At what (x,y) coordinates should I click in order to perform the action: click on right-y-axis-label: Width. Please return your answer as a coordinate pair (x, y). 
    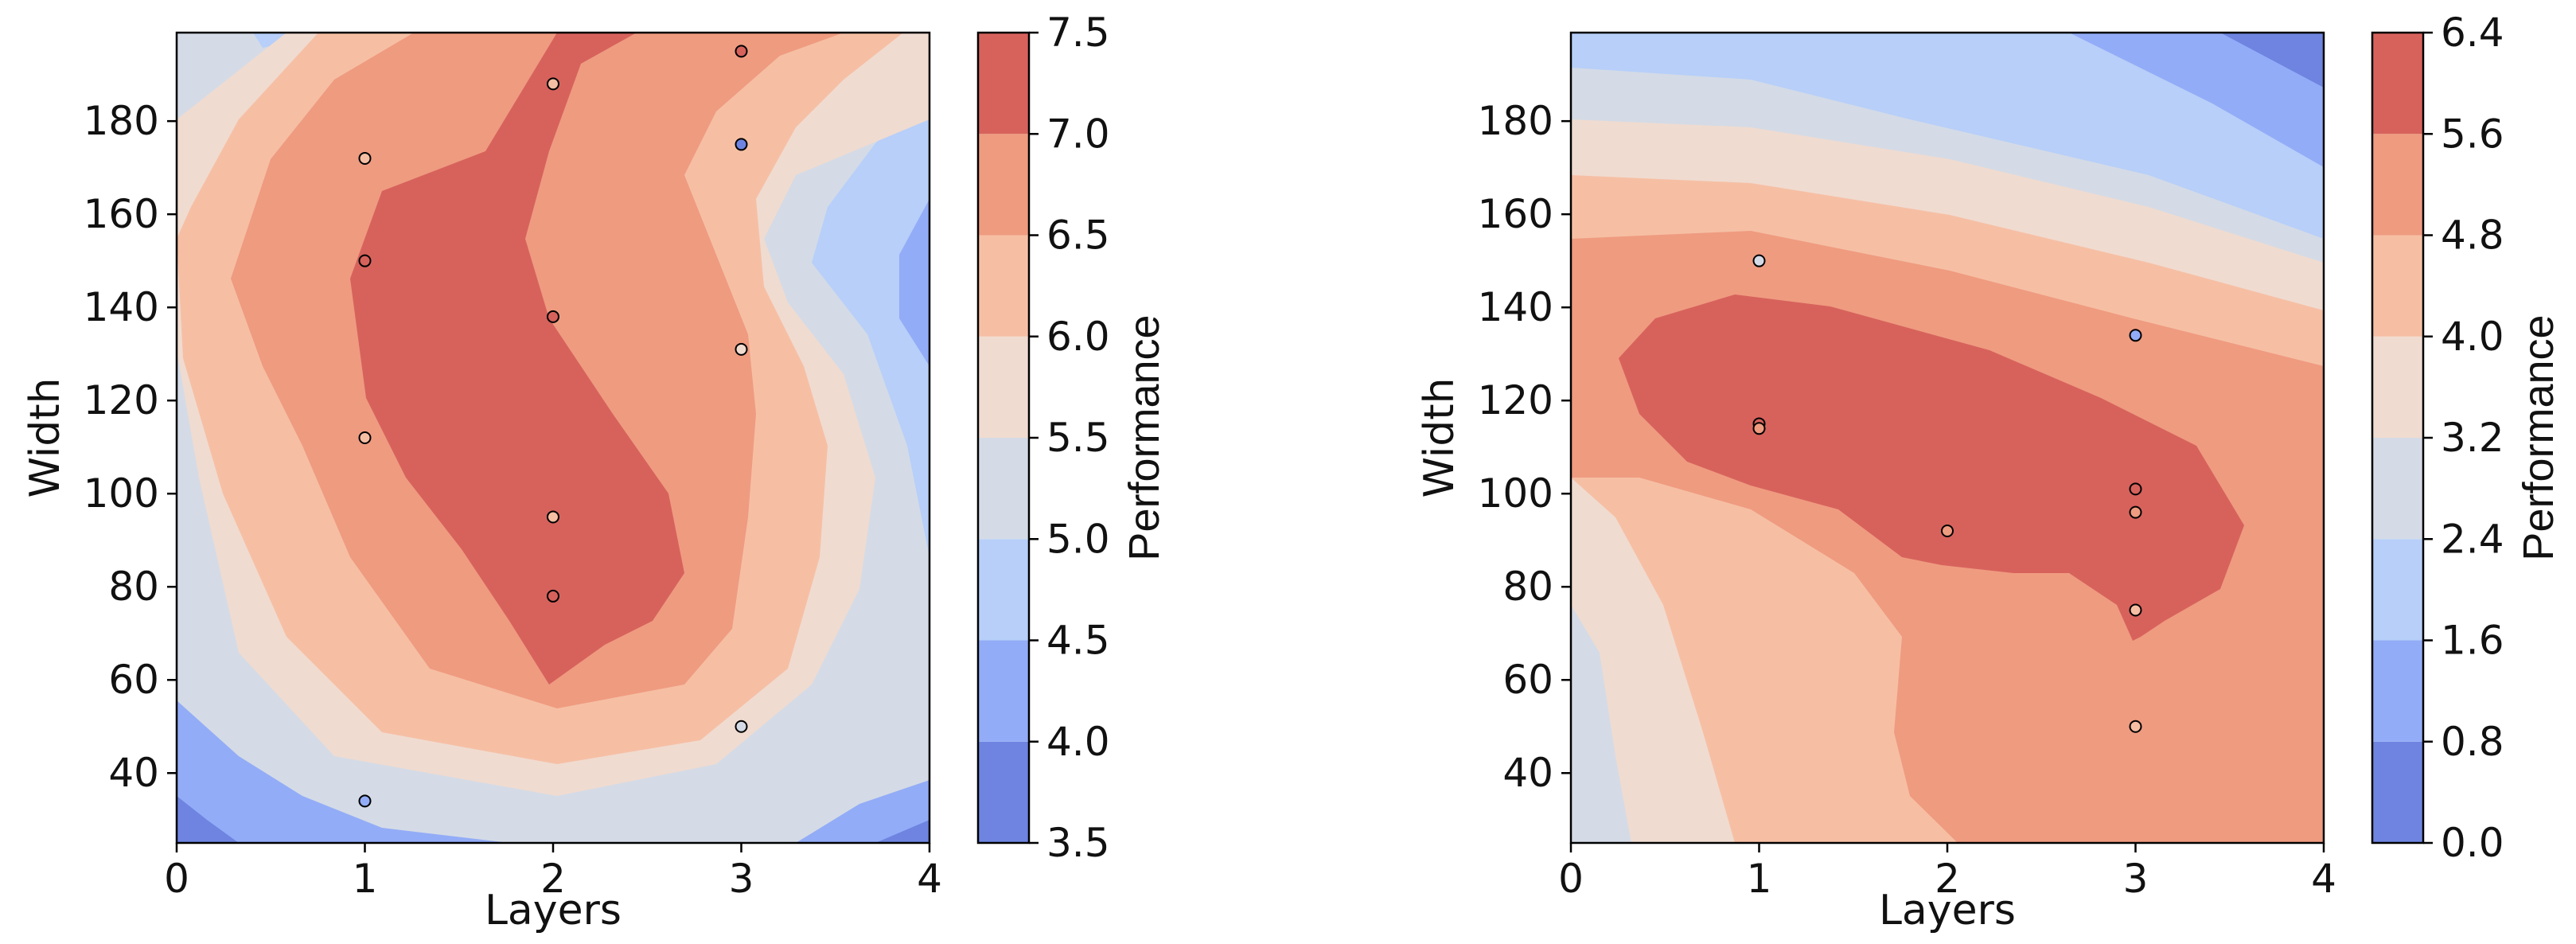
    Looking at the image, I should click on (1439, 437).